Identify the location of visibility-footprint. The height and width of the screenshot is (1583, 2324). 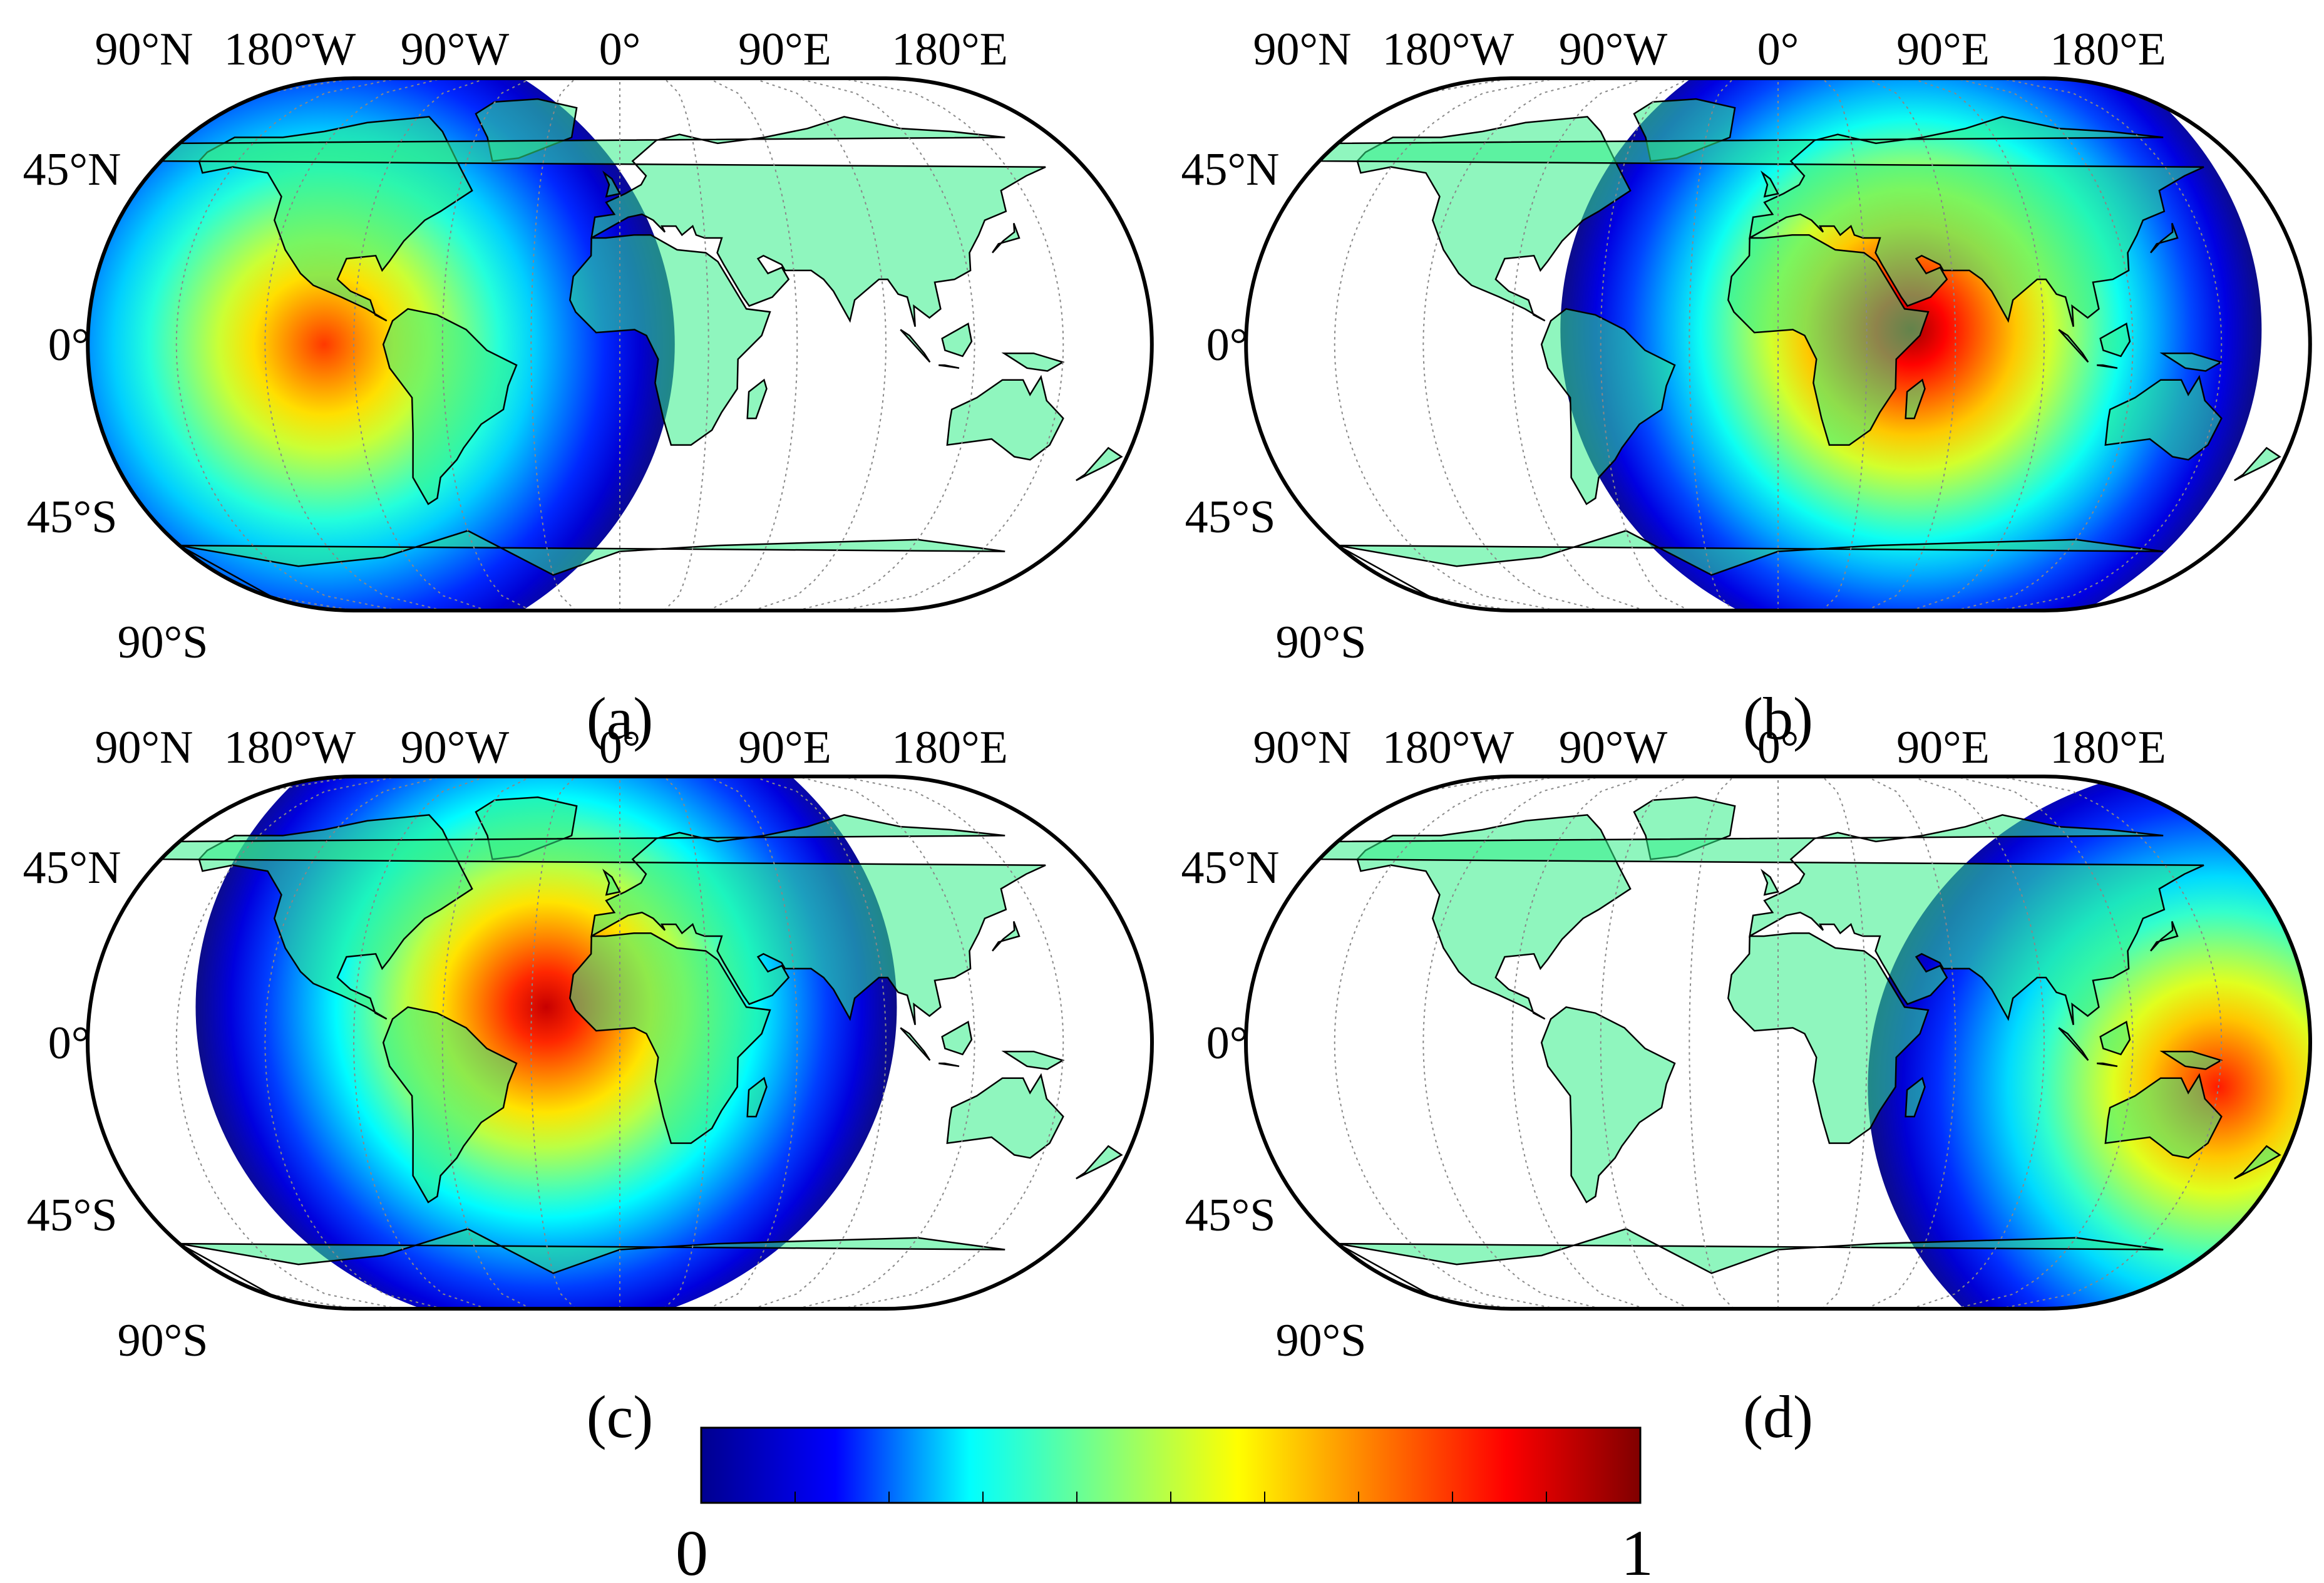
(381, 344).